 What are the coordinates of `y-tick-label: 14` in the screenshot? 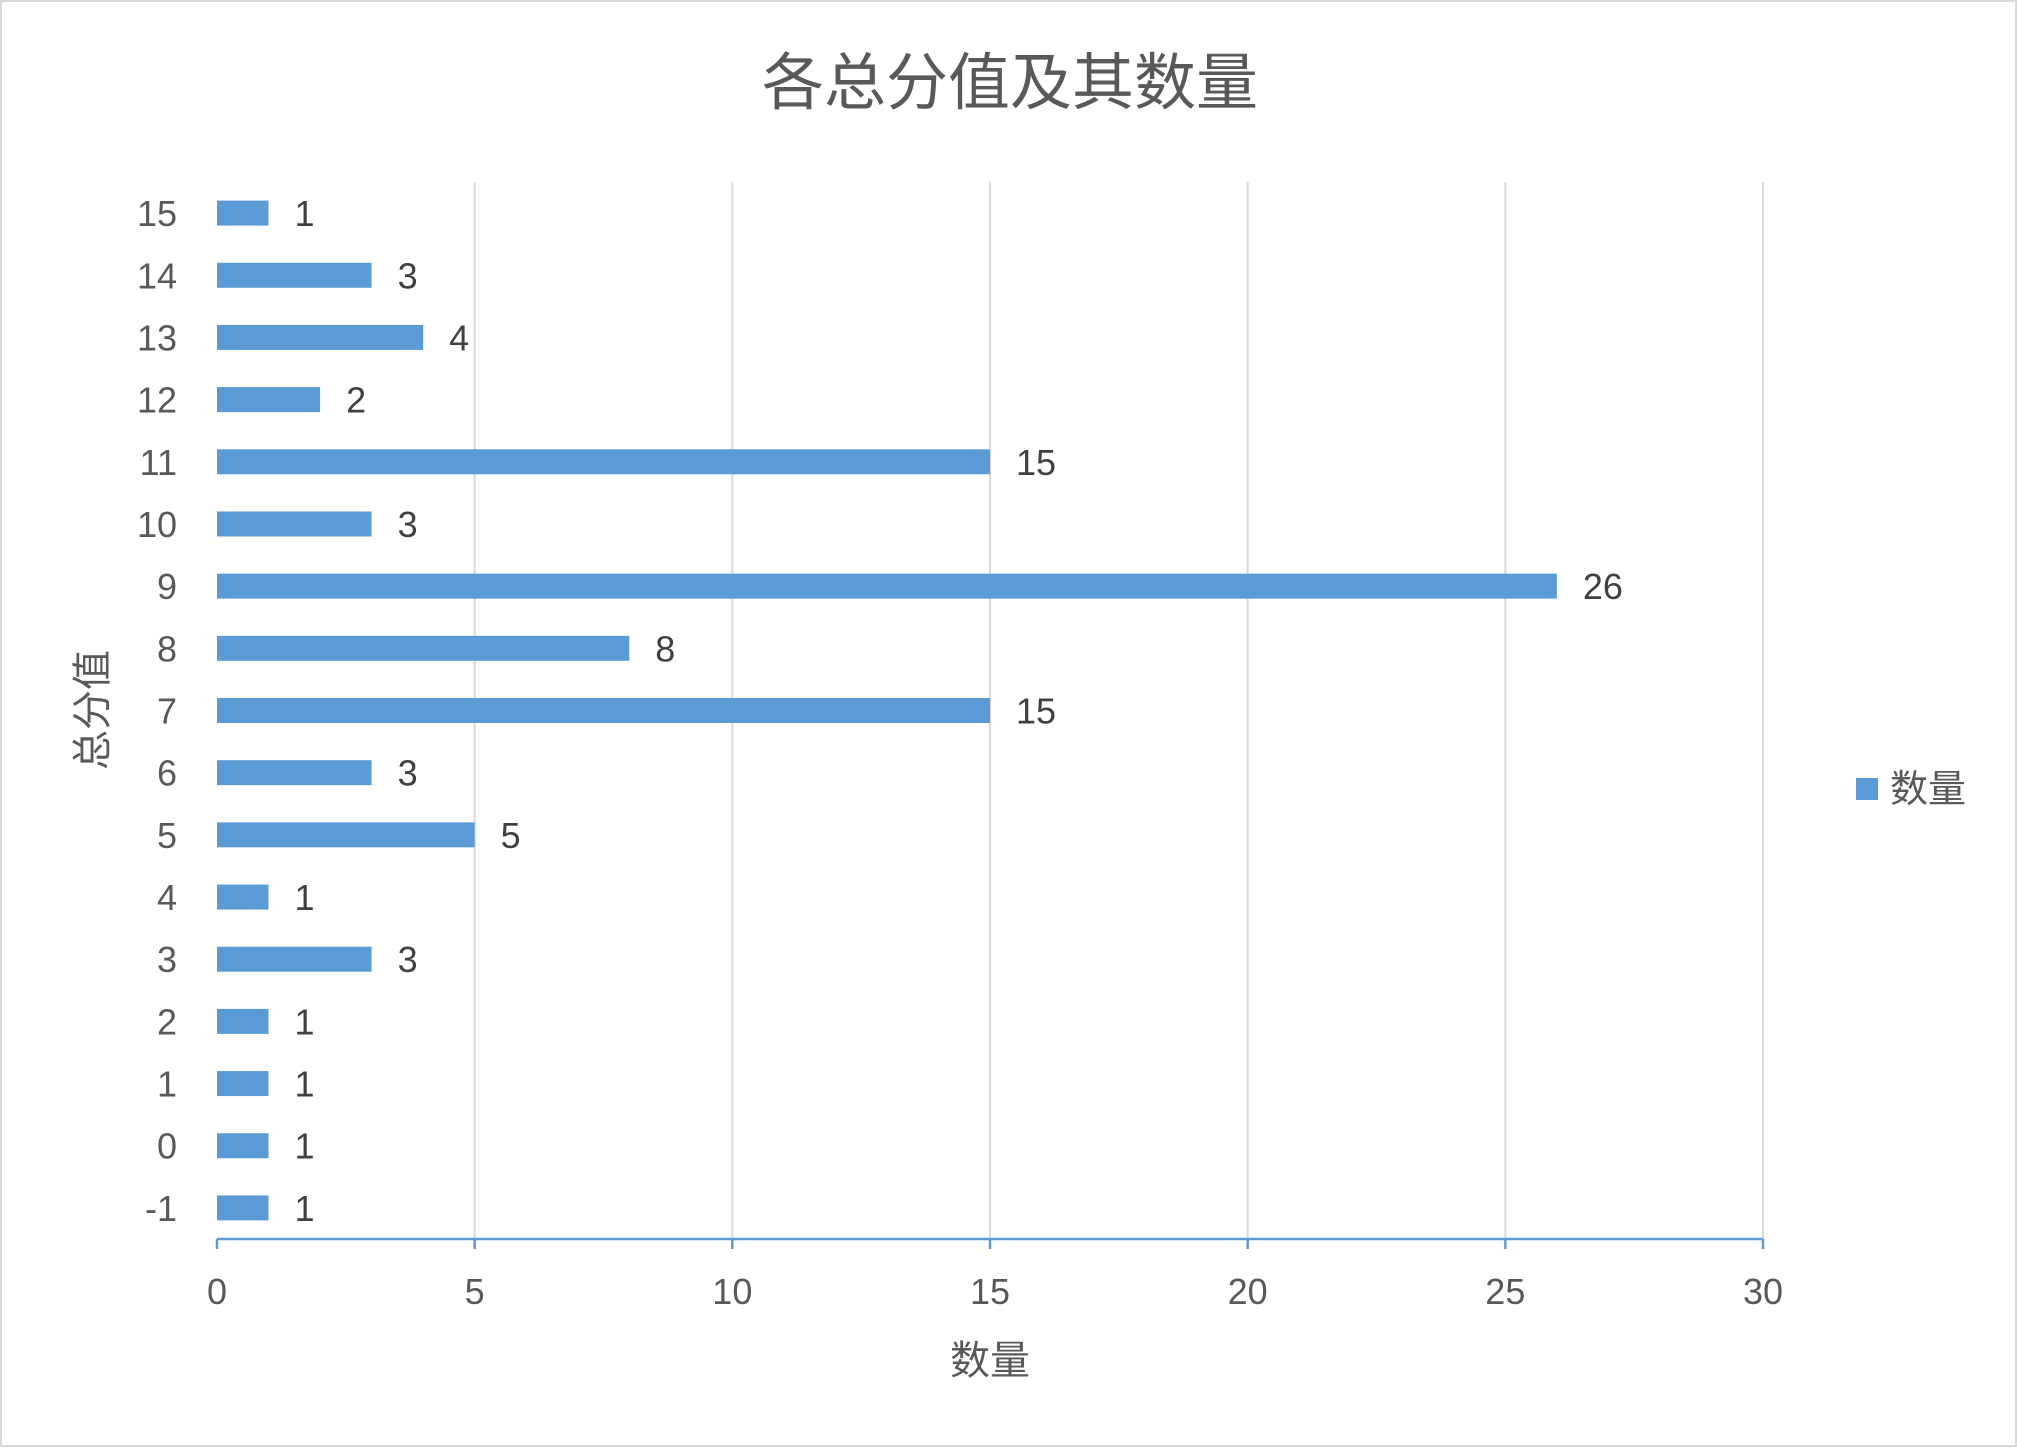 It's located at (157, 275).